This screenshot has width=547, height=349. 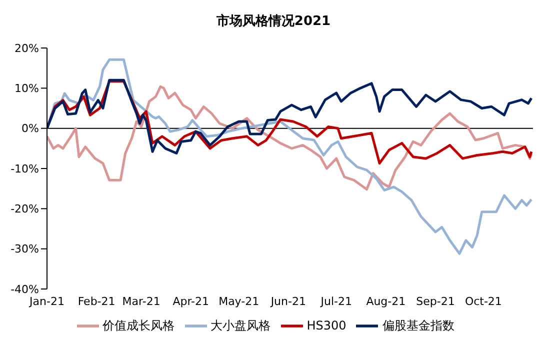 What do you see at coordinates (326, 325) in the screenshot?
I see `legend-label: HS300` at bounding box center [326, 325].